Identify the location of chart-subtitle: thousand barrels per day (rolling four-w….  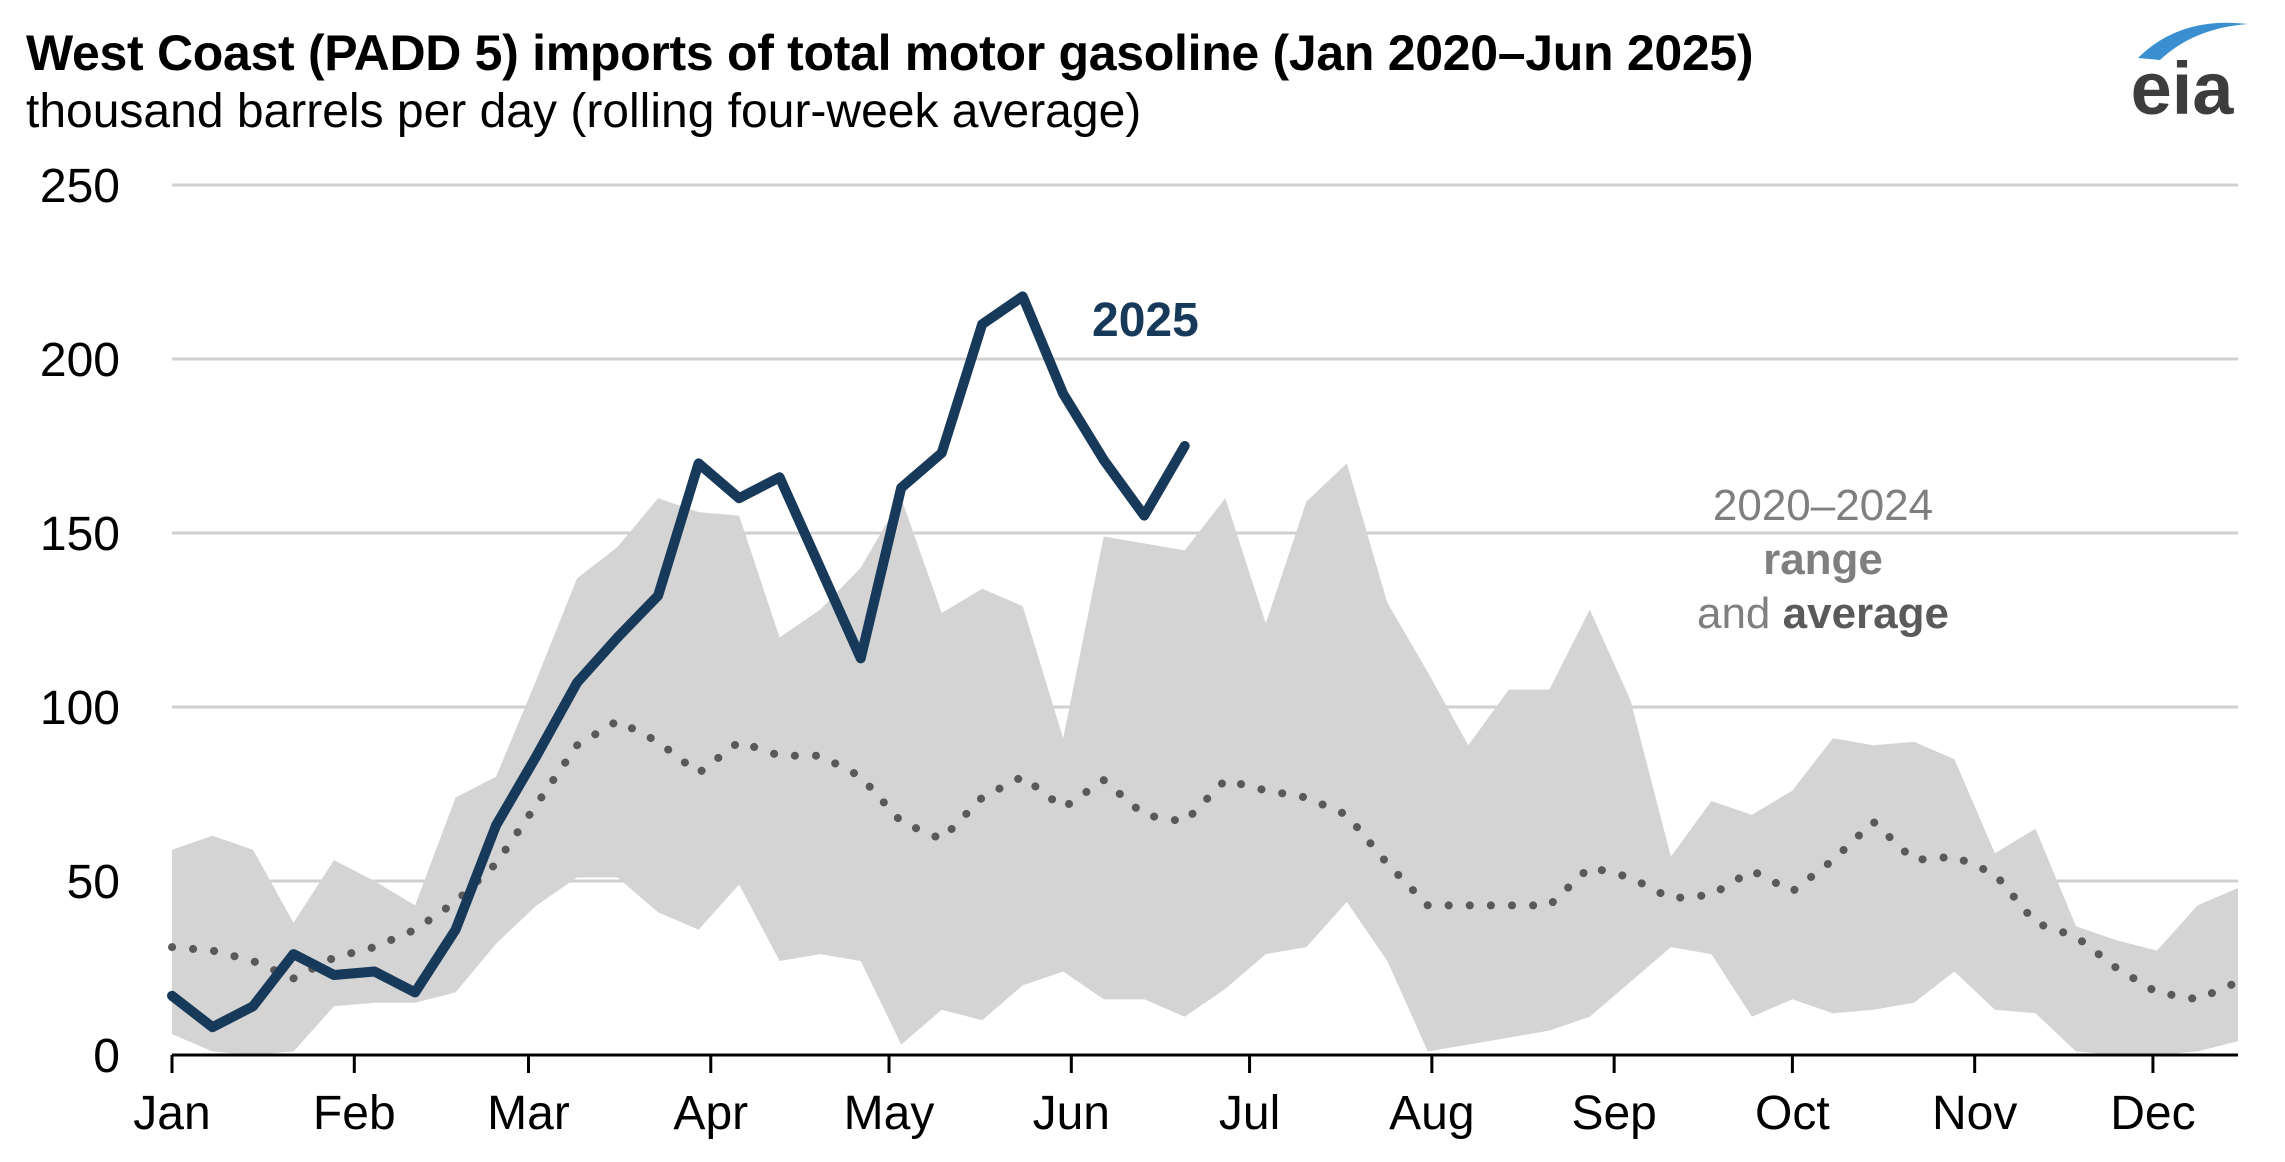
(584, 111).